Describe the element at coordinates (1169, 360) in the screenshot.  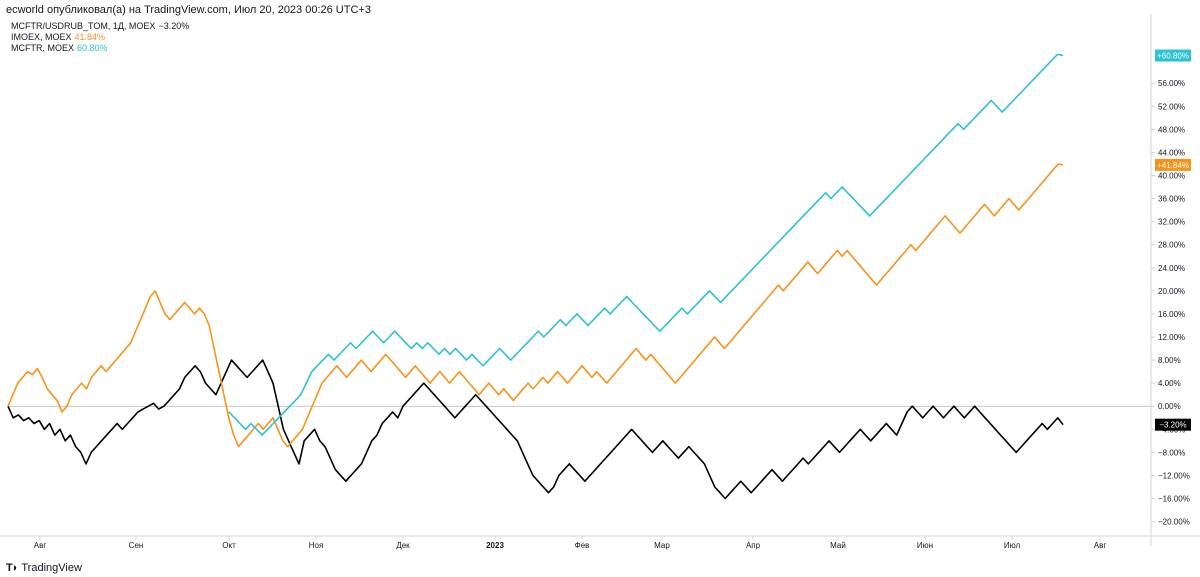
I see `y-tick-label: 8.00%` at that location.